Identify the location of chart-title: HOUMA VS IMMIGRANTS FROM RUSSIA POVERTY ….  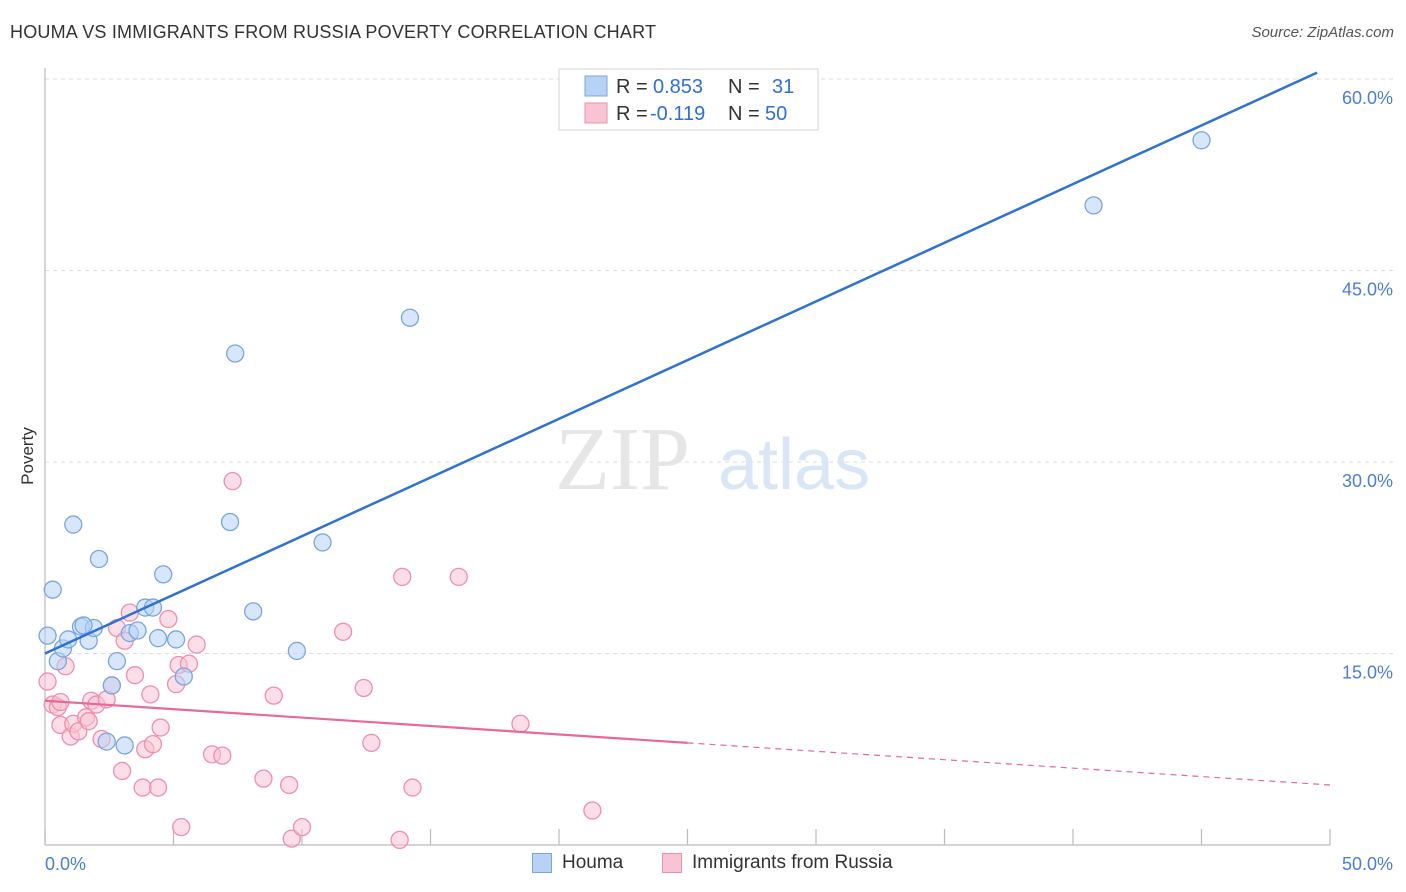
(333, 32).